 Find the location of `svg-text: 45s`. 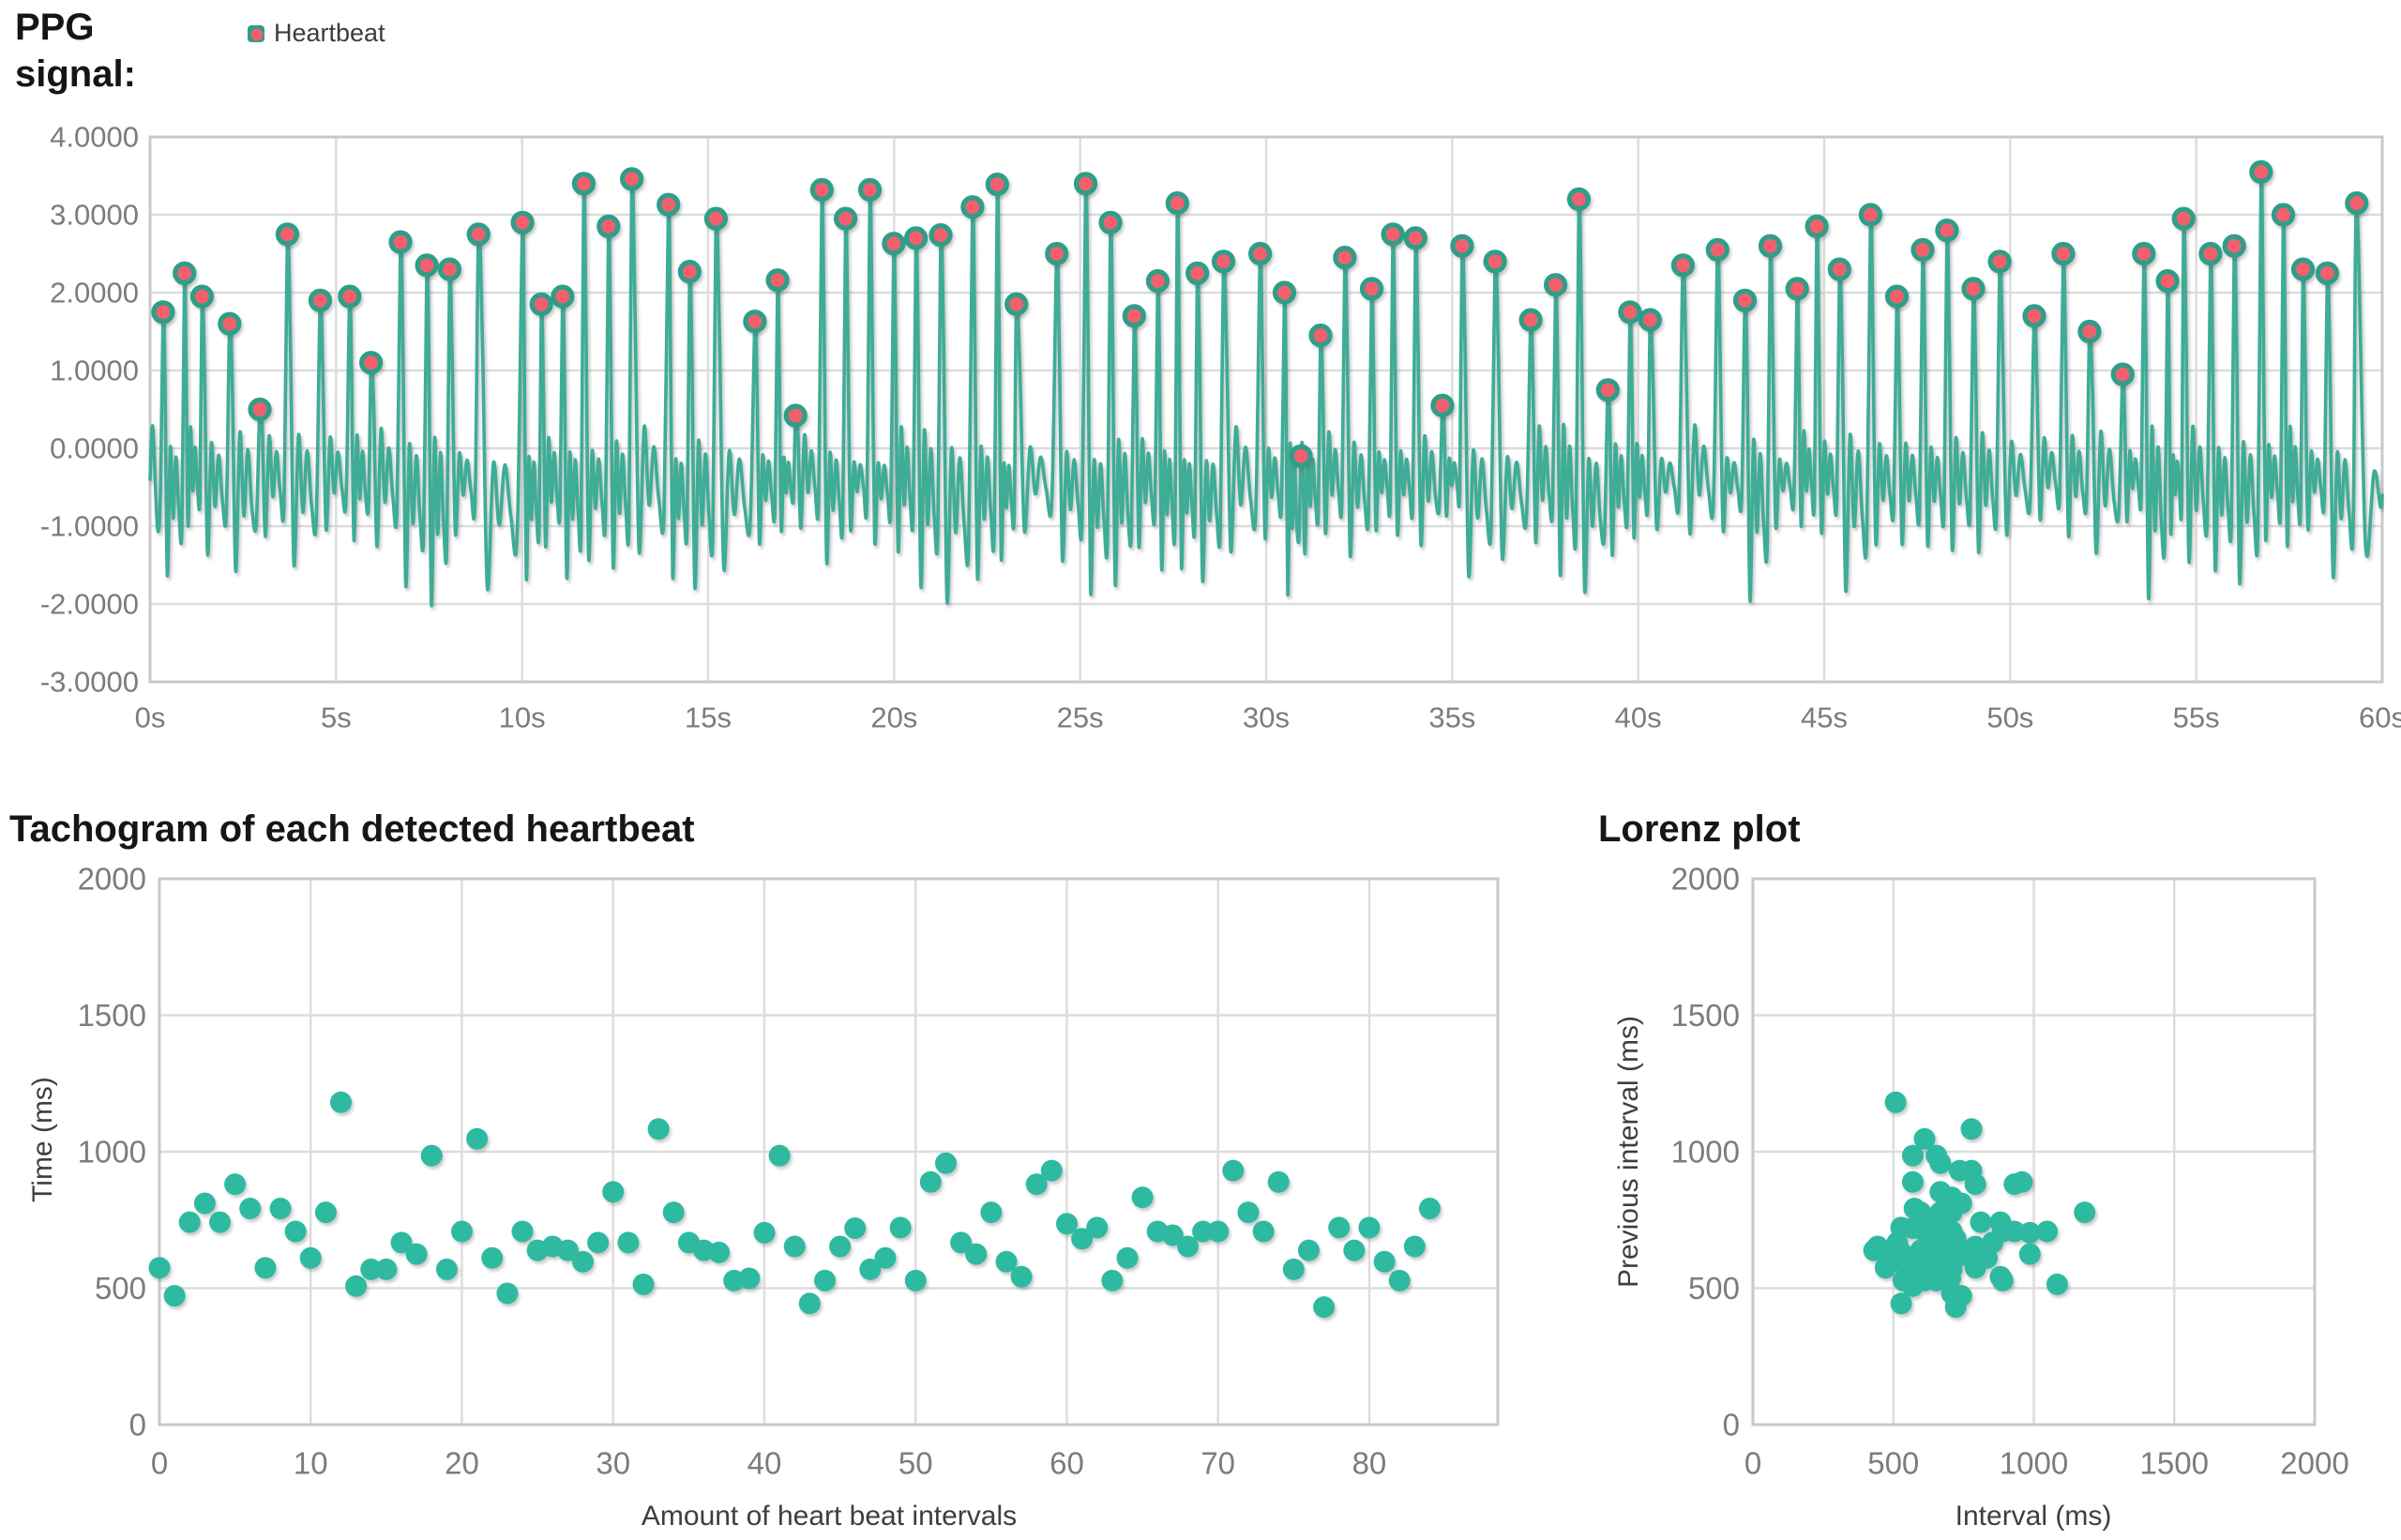

svg-text: 45s is located at coordinates (1824, 718).